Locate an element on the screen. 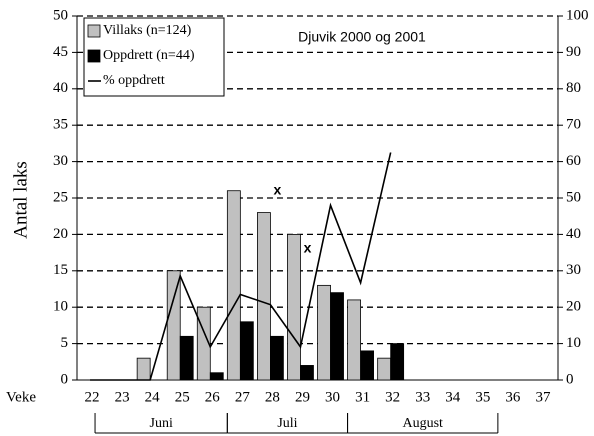 Image resolution: width=594 pixels, height=436 pixels. x-axis-label: Veke is located at coordinates (21, 397).